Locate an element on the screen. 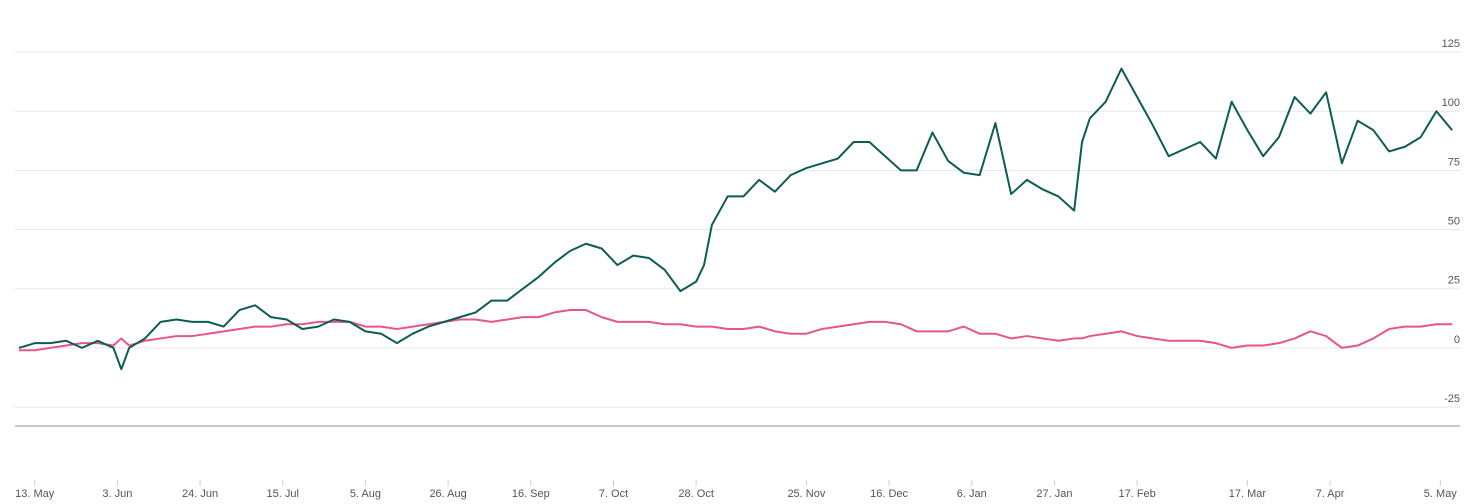  x-tick-label: 7. Apr is located at coordinates (1330, 494).